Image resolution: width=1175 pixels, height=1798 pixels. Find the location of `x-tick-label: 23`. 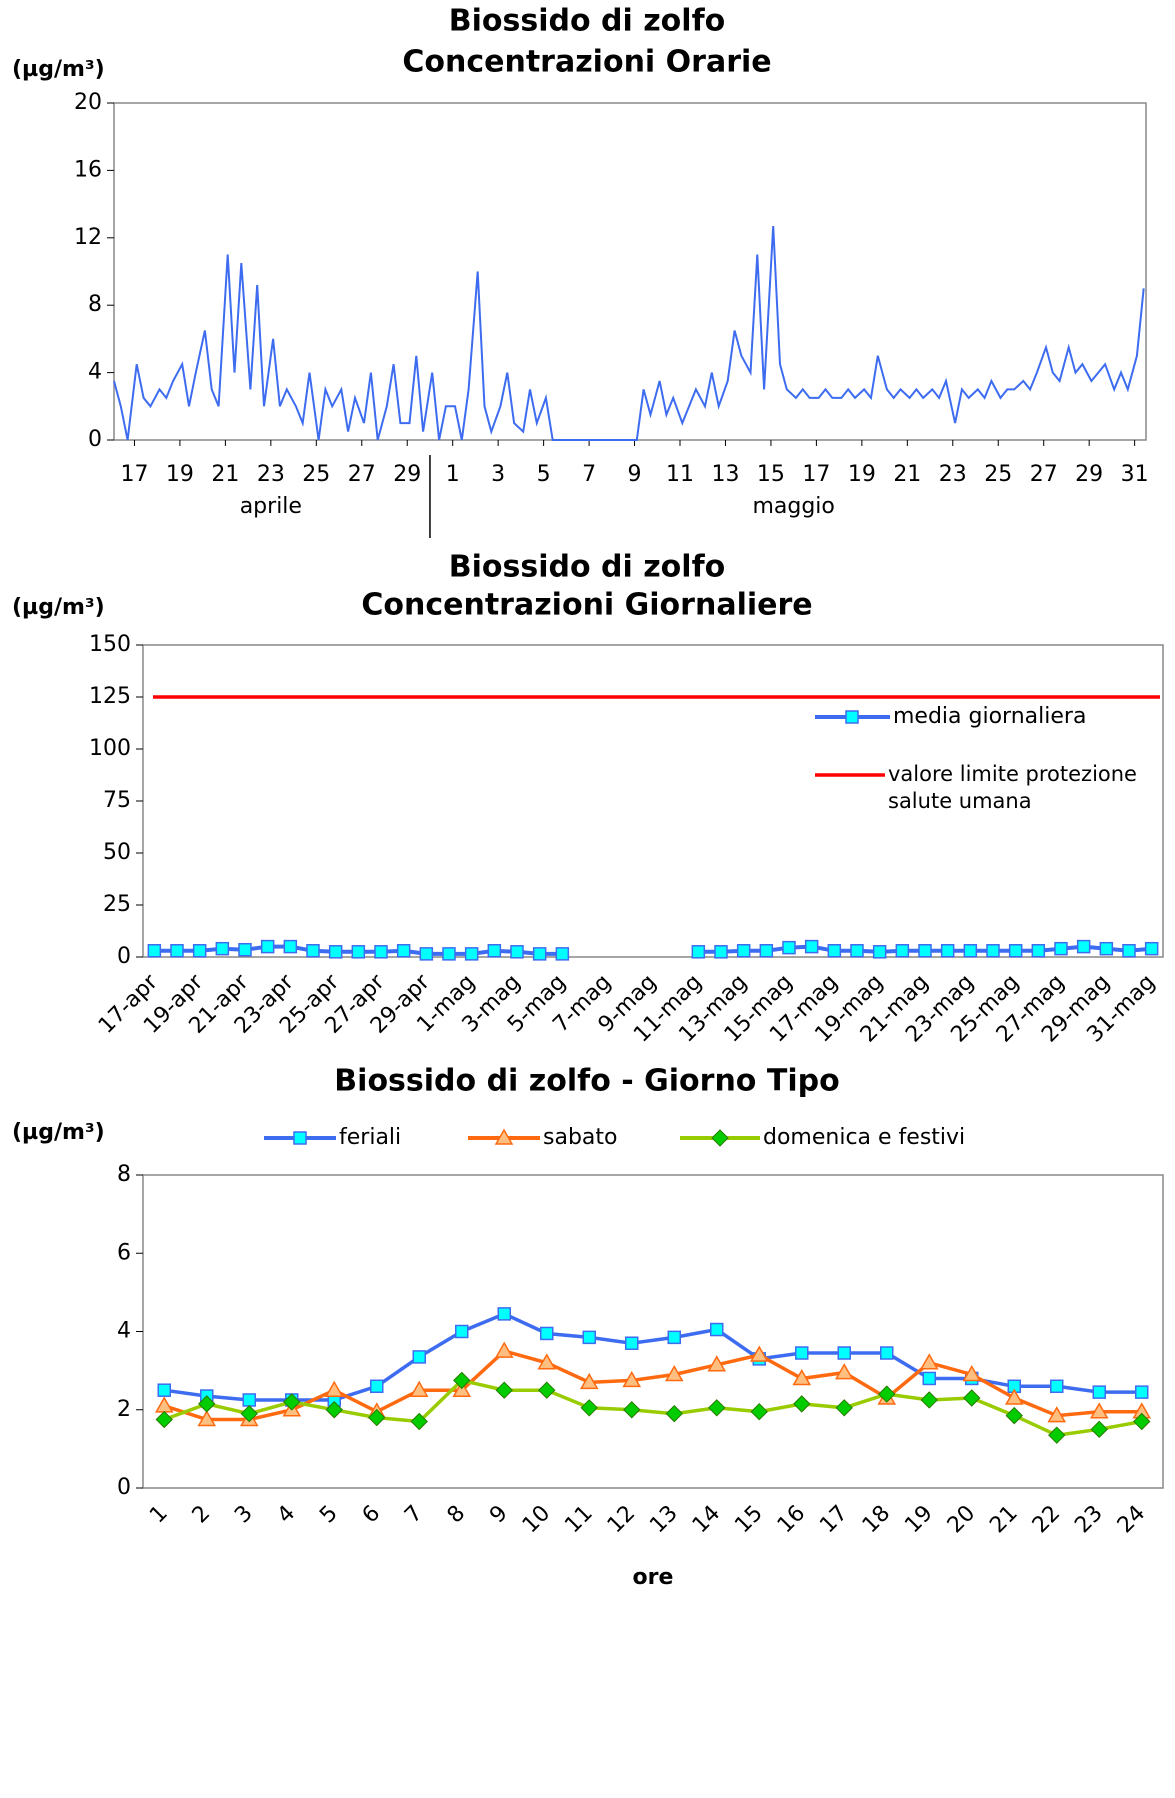

x-tick-label: 23 is located at coordinates (1088, 1519).